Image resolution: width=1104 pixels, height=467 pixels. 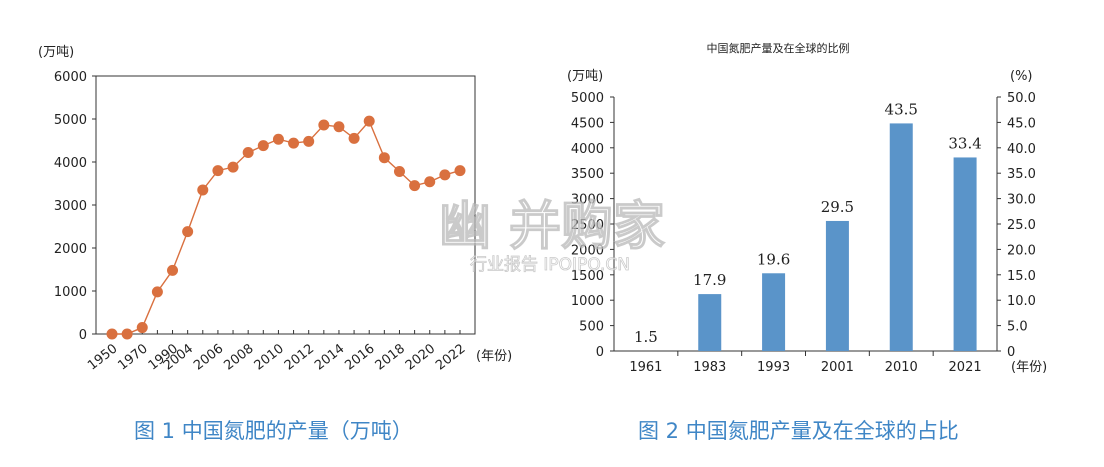 I want to click on left-tick-label: 2500, so click(x=587, y=225).